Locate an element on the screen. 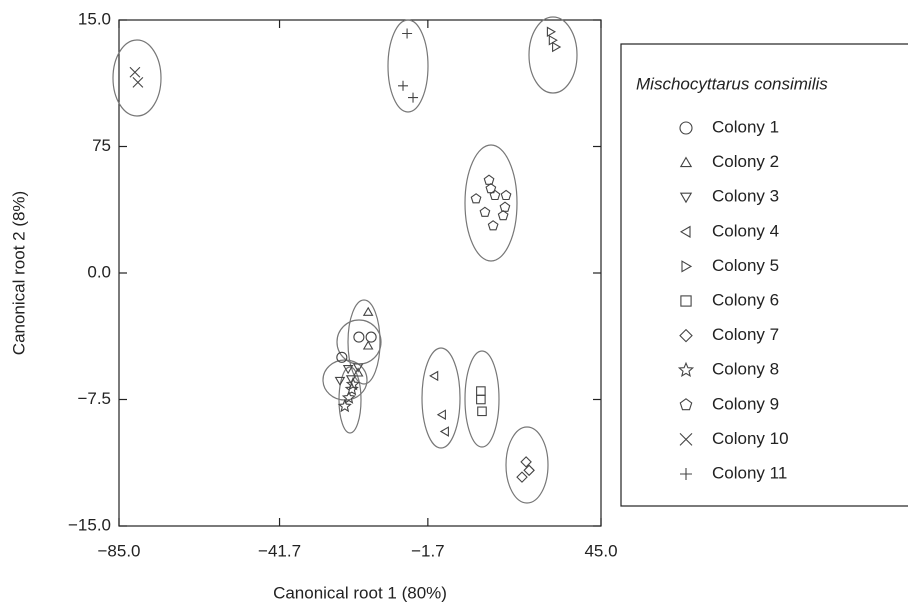 The image size is (908, 609). legend-label: Colony 10 is located at coordinates (750, 438).